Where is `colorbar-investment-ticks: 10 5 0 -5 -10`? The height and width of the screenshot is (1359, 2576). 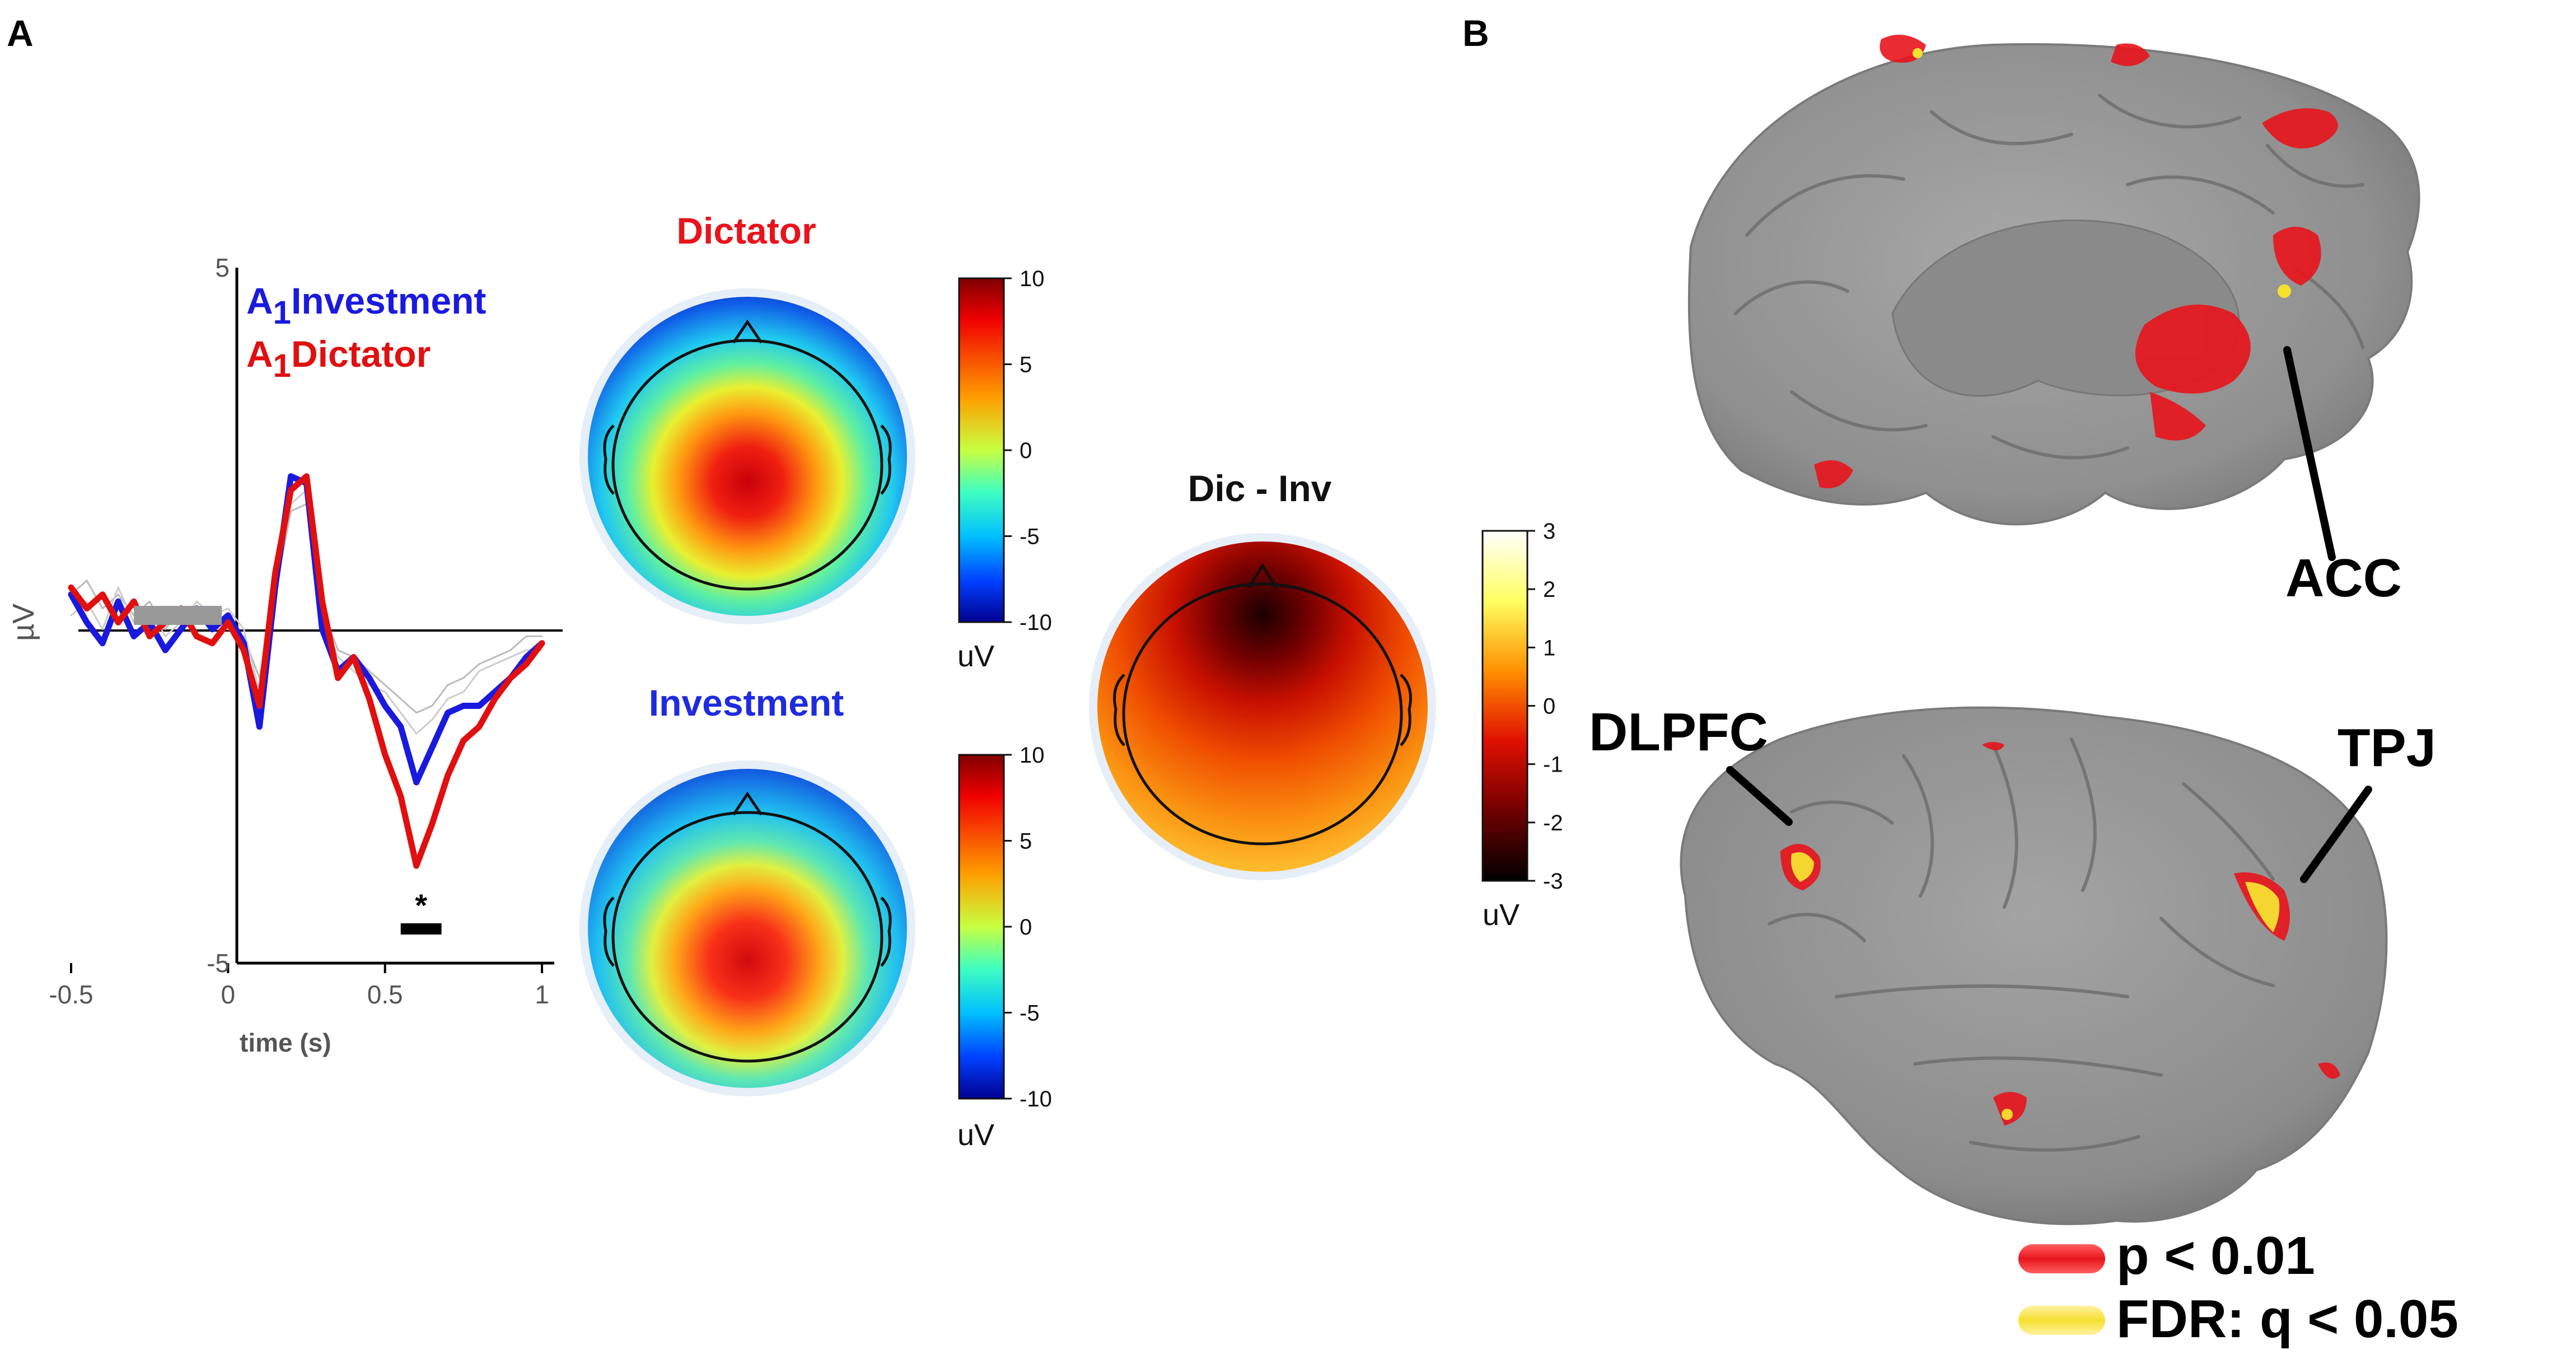
colorbar-investment-ticks: 10 5 0 -5 -10 is located at coordinates (1028, 927).